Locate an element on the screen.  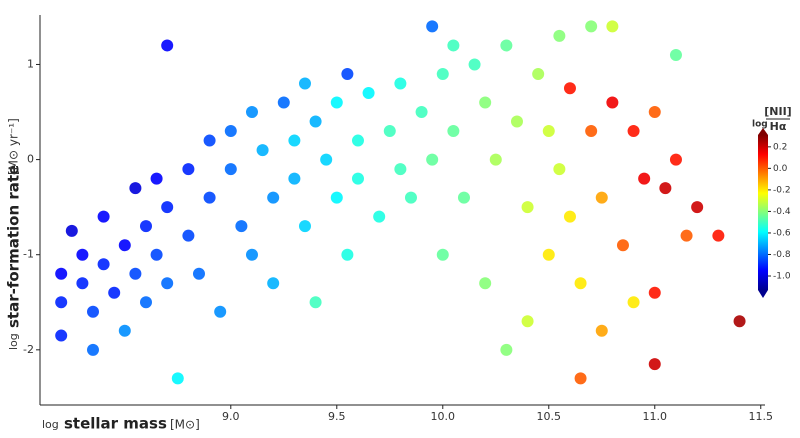
x-label-unit: [M⊙] is located at coordinates (185, 425).